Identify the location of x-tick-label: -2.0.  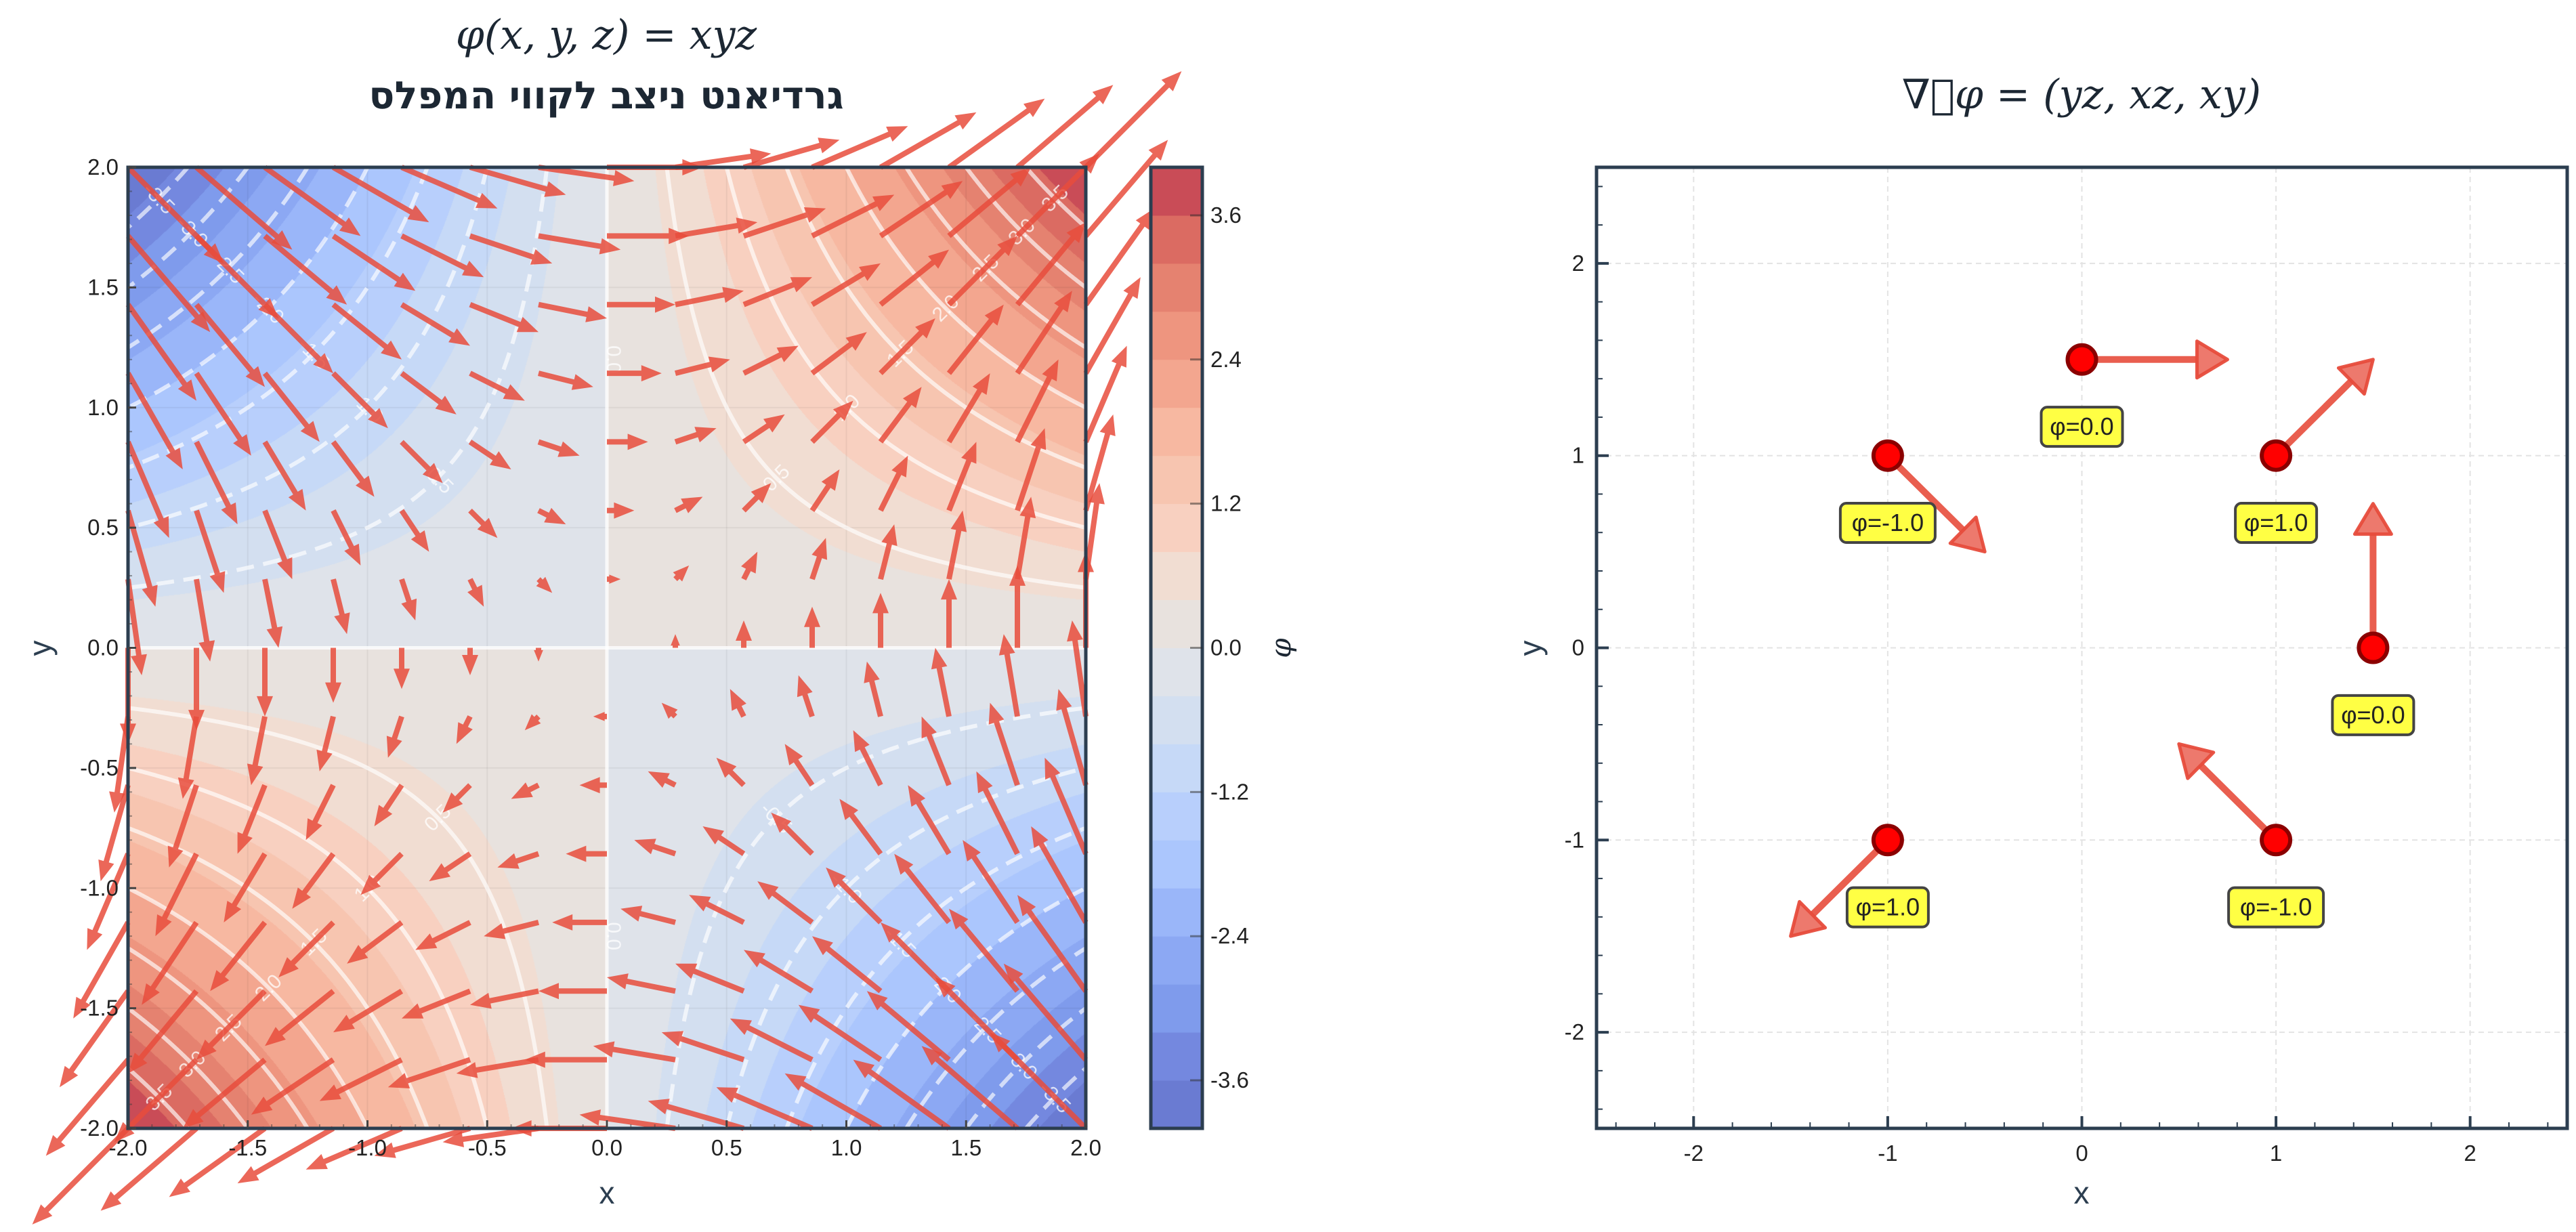
(129, 1147).